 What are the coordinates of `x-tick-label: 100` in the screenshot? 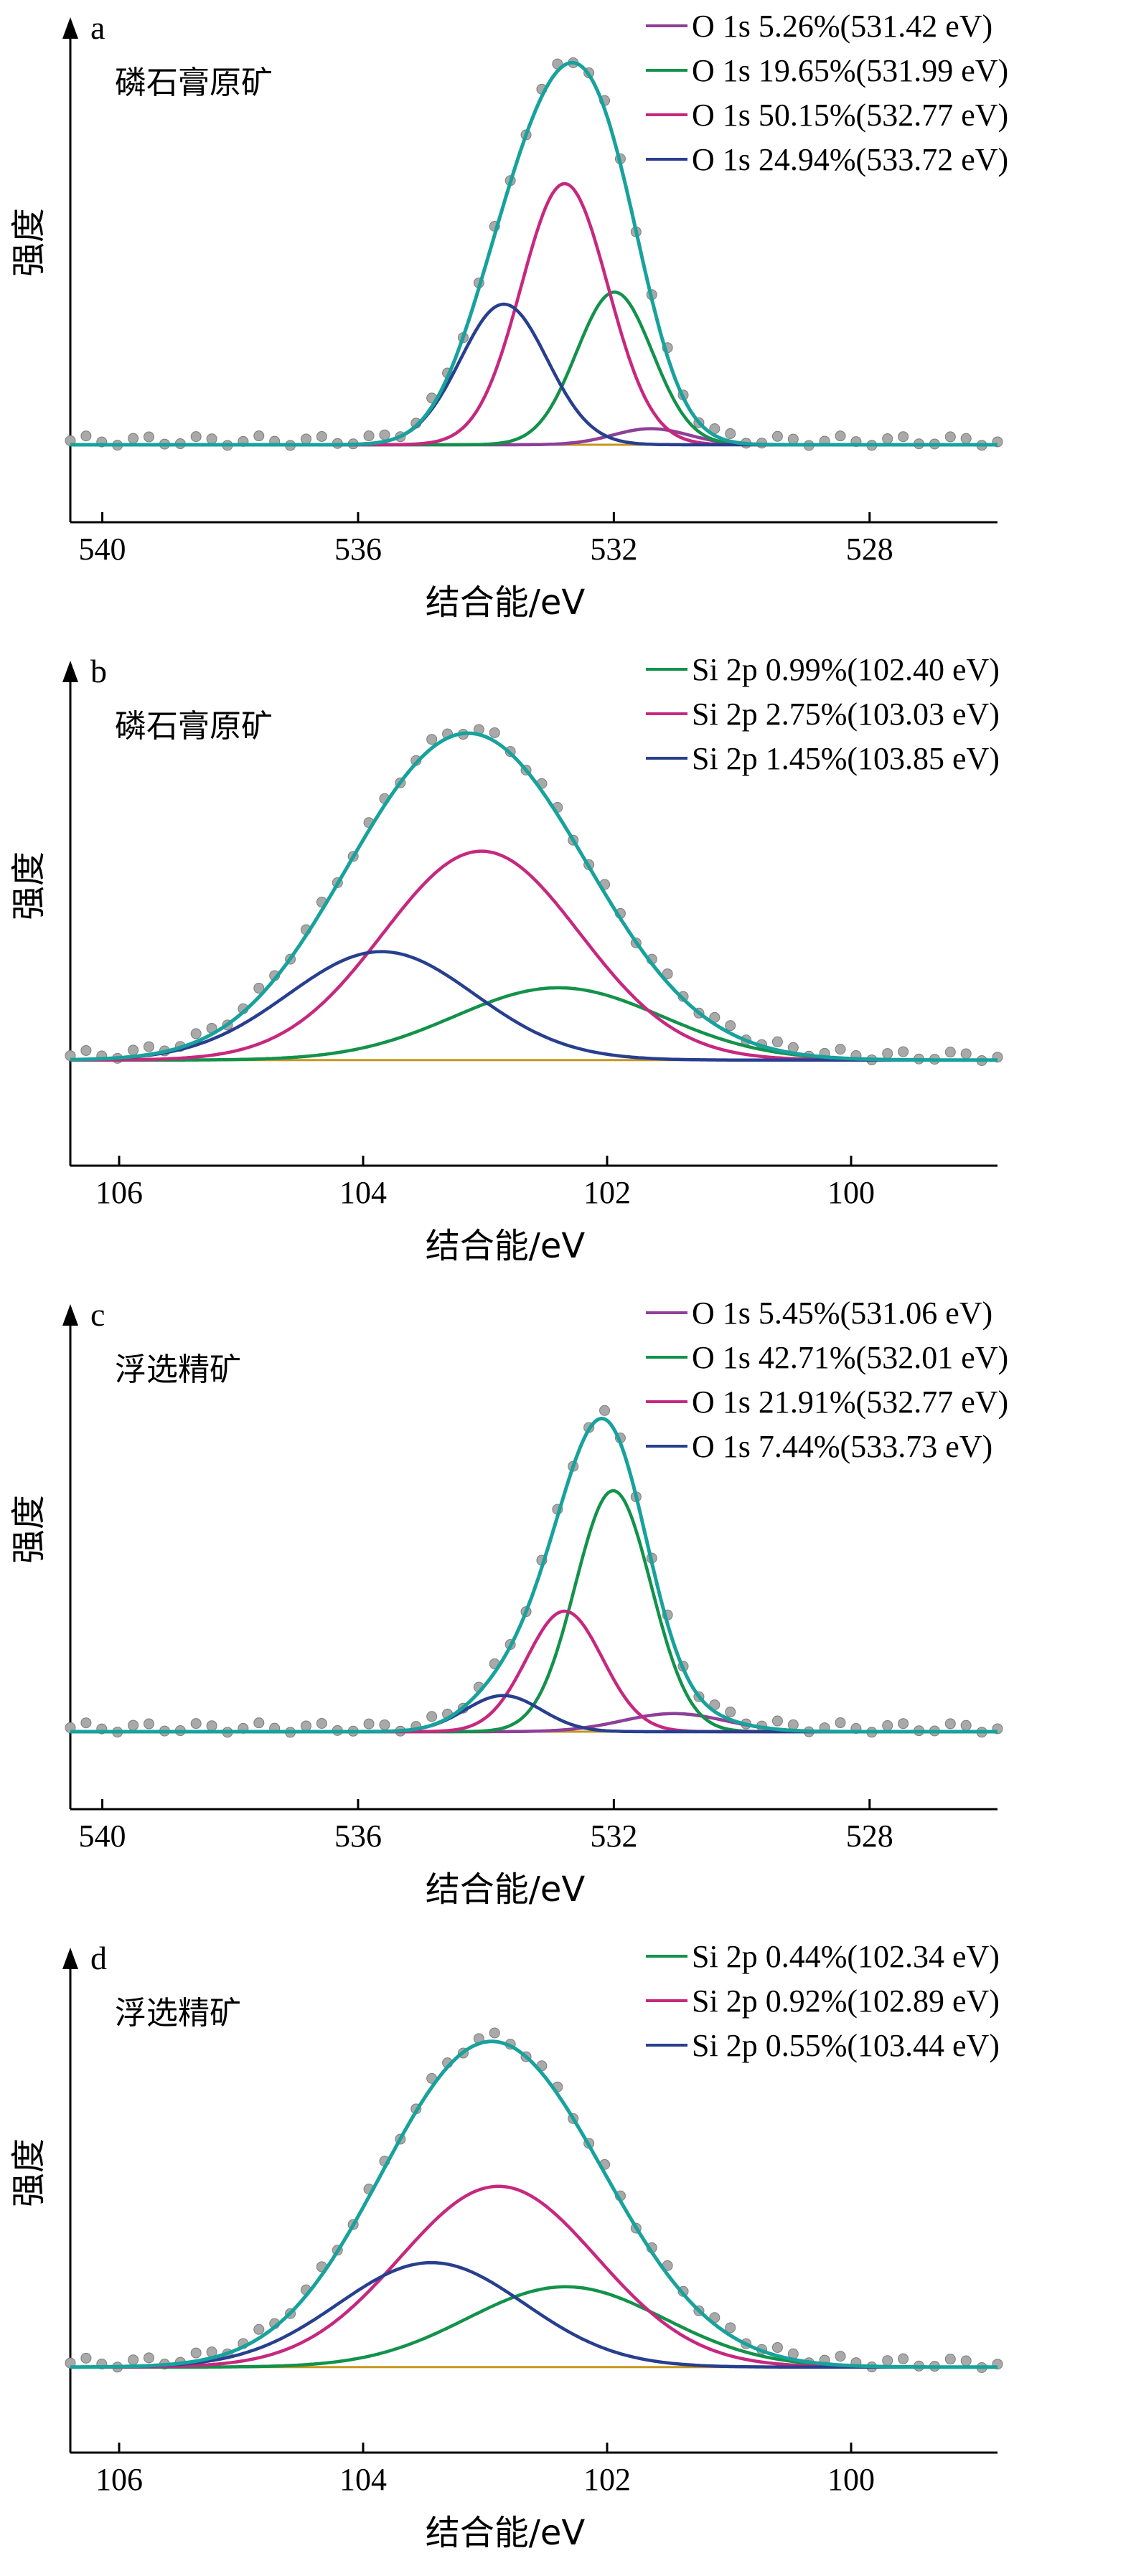 It's located at (851, 2479).